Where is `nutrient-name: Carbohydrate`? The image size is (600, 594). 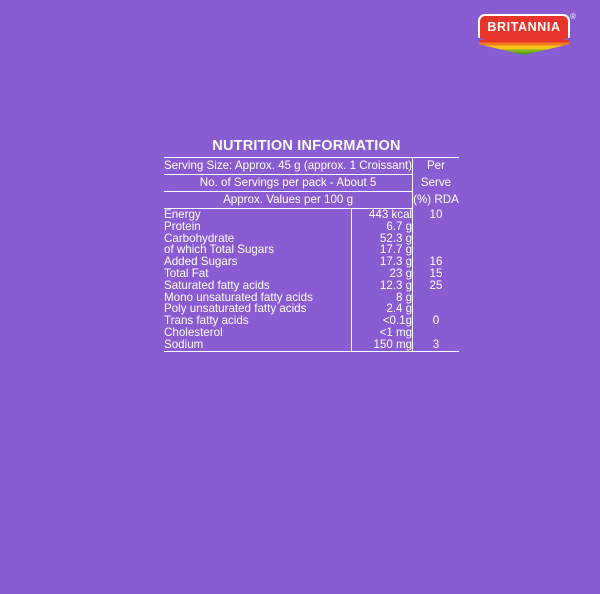
nutrient-name: Carbohydrate is located at coordinates (199, 238).